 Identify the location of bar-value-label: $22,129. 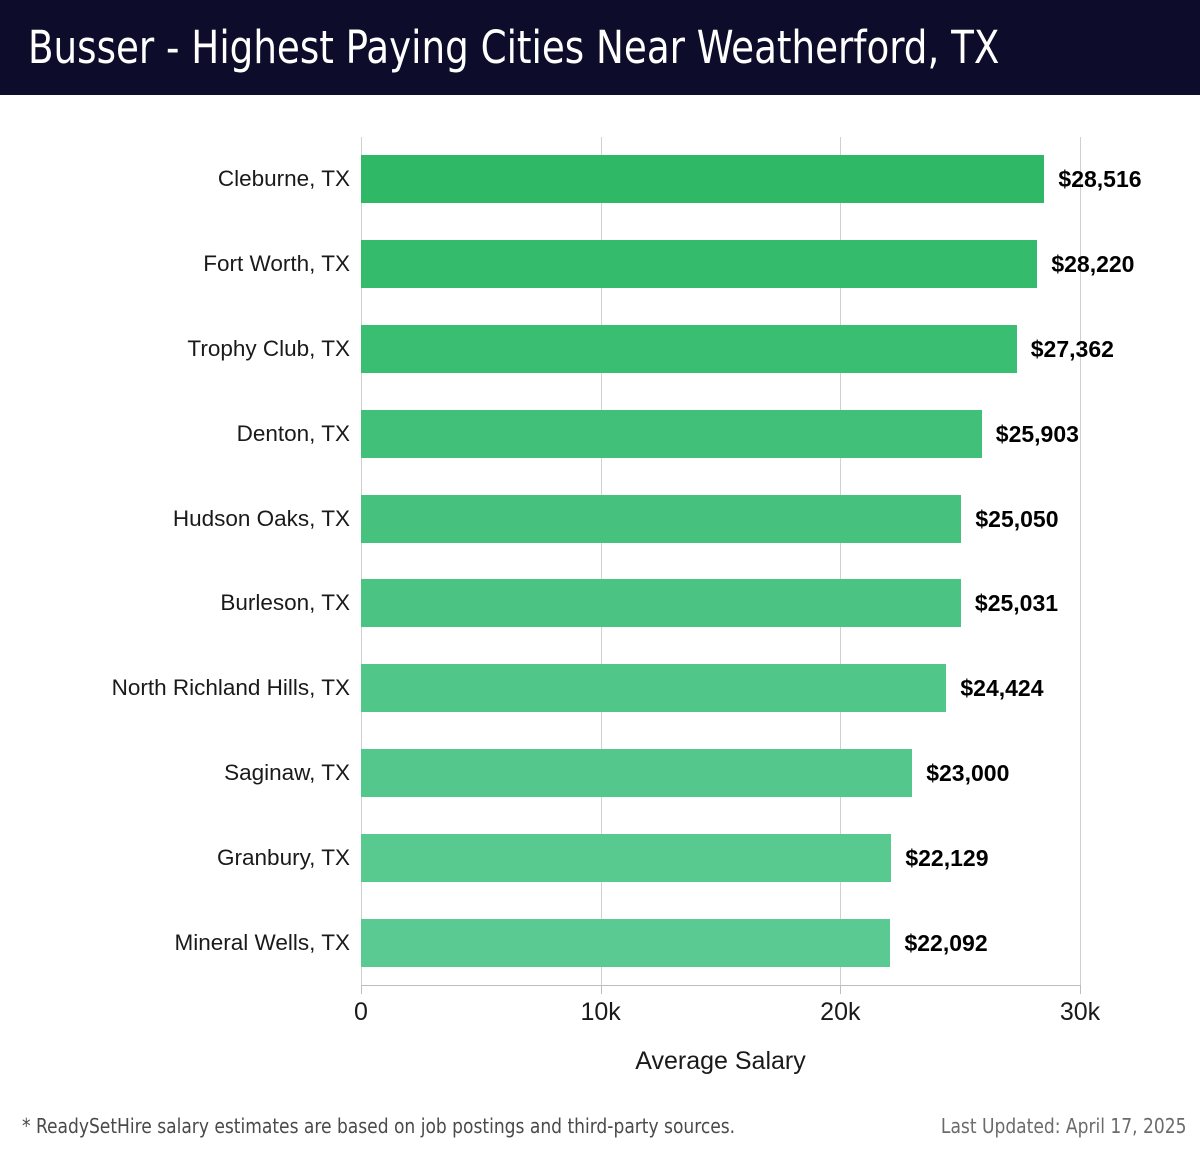
(947, 857).